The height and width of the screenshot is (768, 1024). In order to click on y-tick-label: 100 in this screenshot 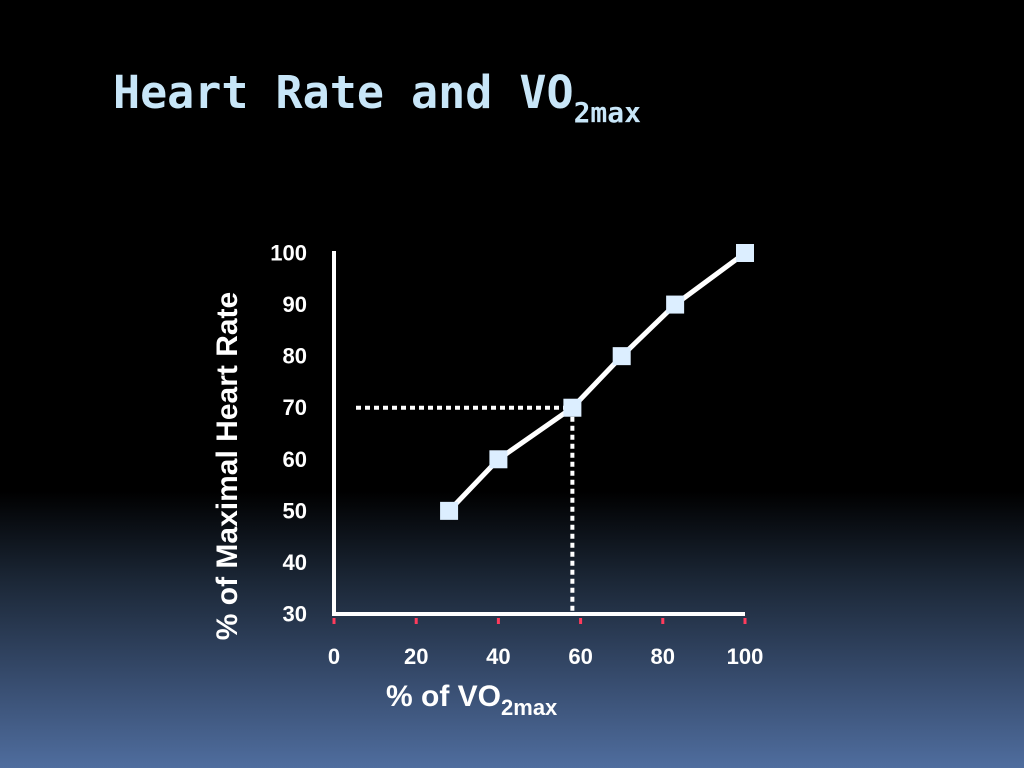, I will do `click(288, 253)`.